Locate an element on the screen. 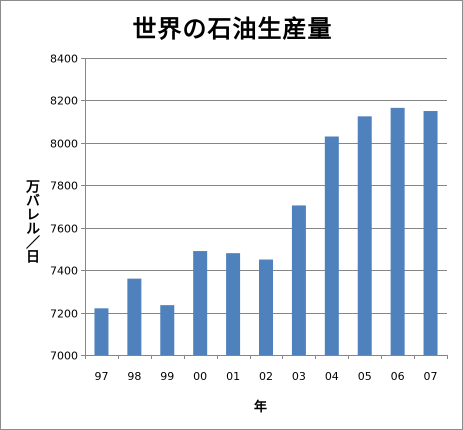 This screenshot has width=463, height=430. y-tick-label: 7600 is located at coordinates (64, 229).